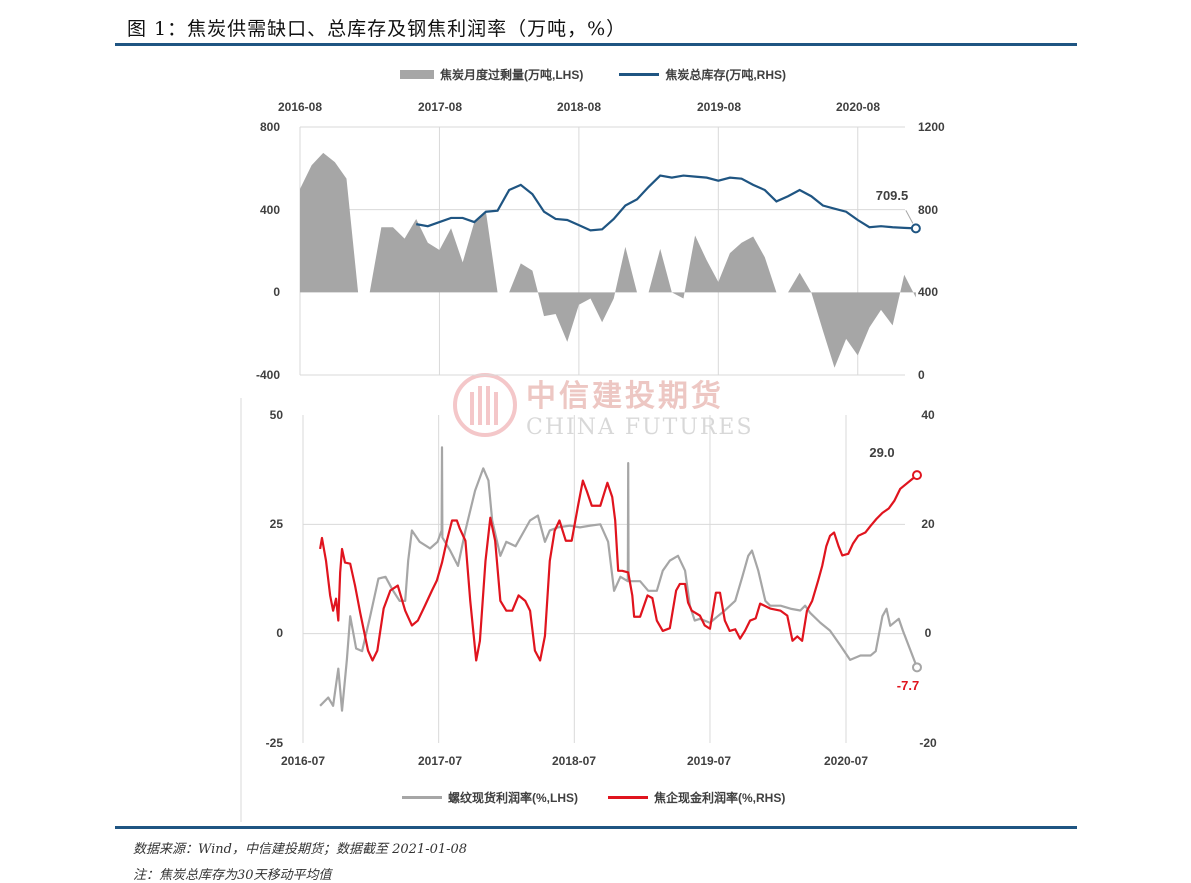 This screenshot has width=1191, height=883. What do you see at coordinates (928, 579) in the screenshot?
I see `bottom-right-ticks: 40 20 0 -20` at bounding box center [928, 579].